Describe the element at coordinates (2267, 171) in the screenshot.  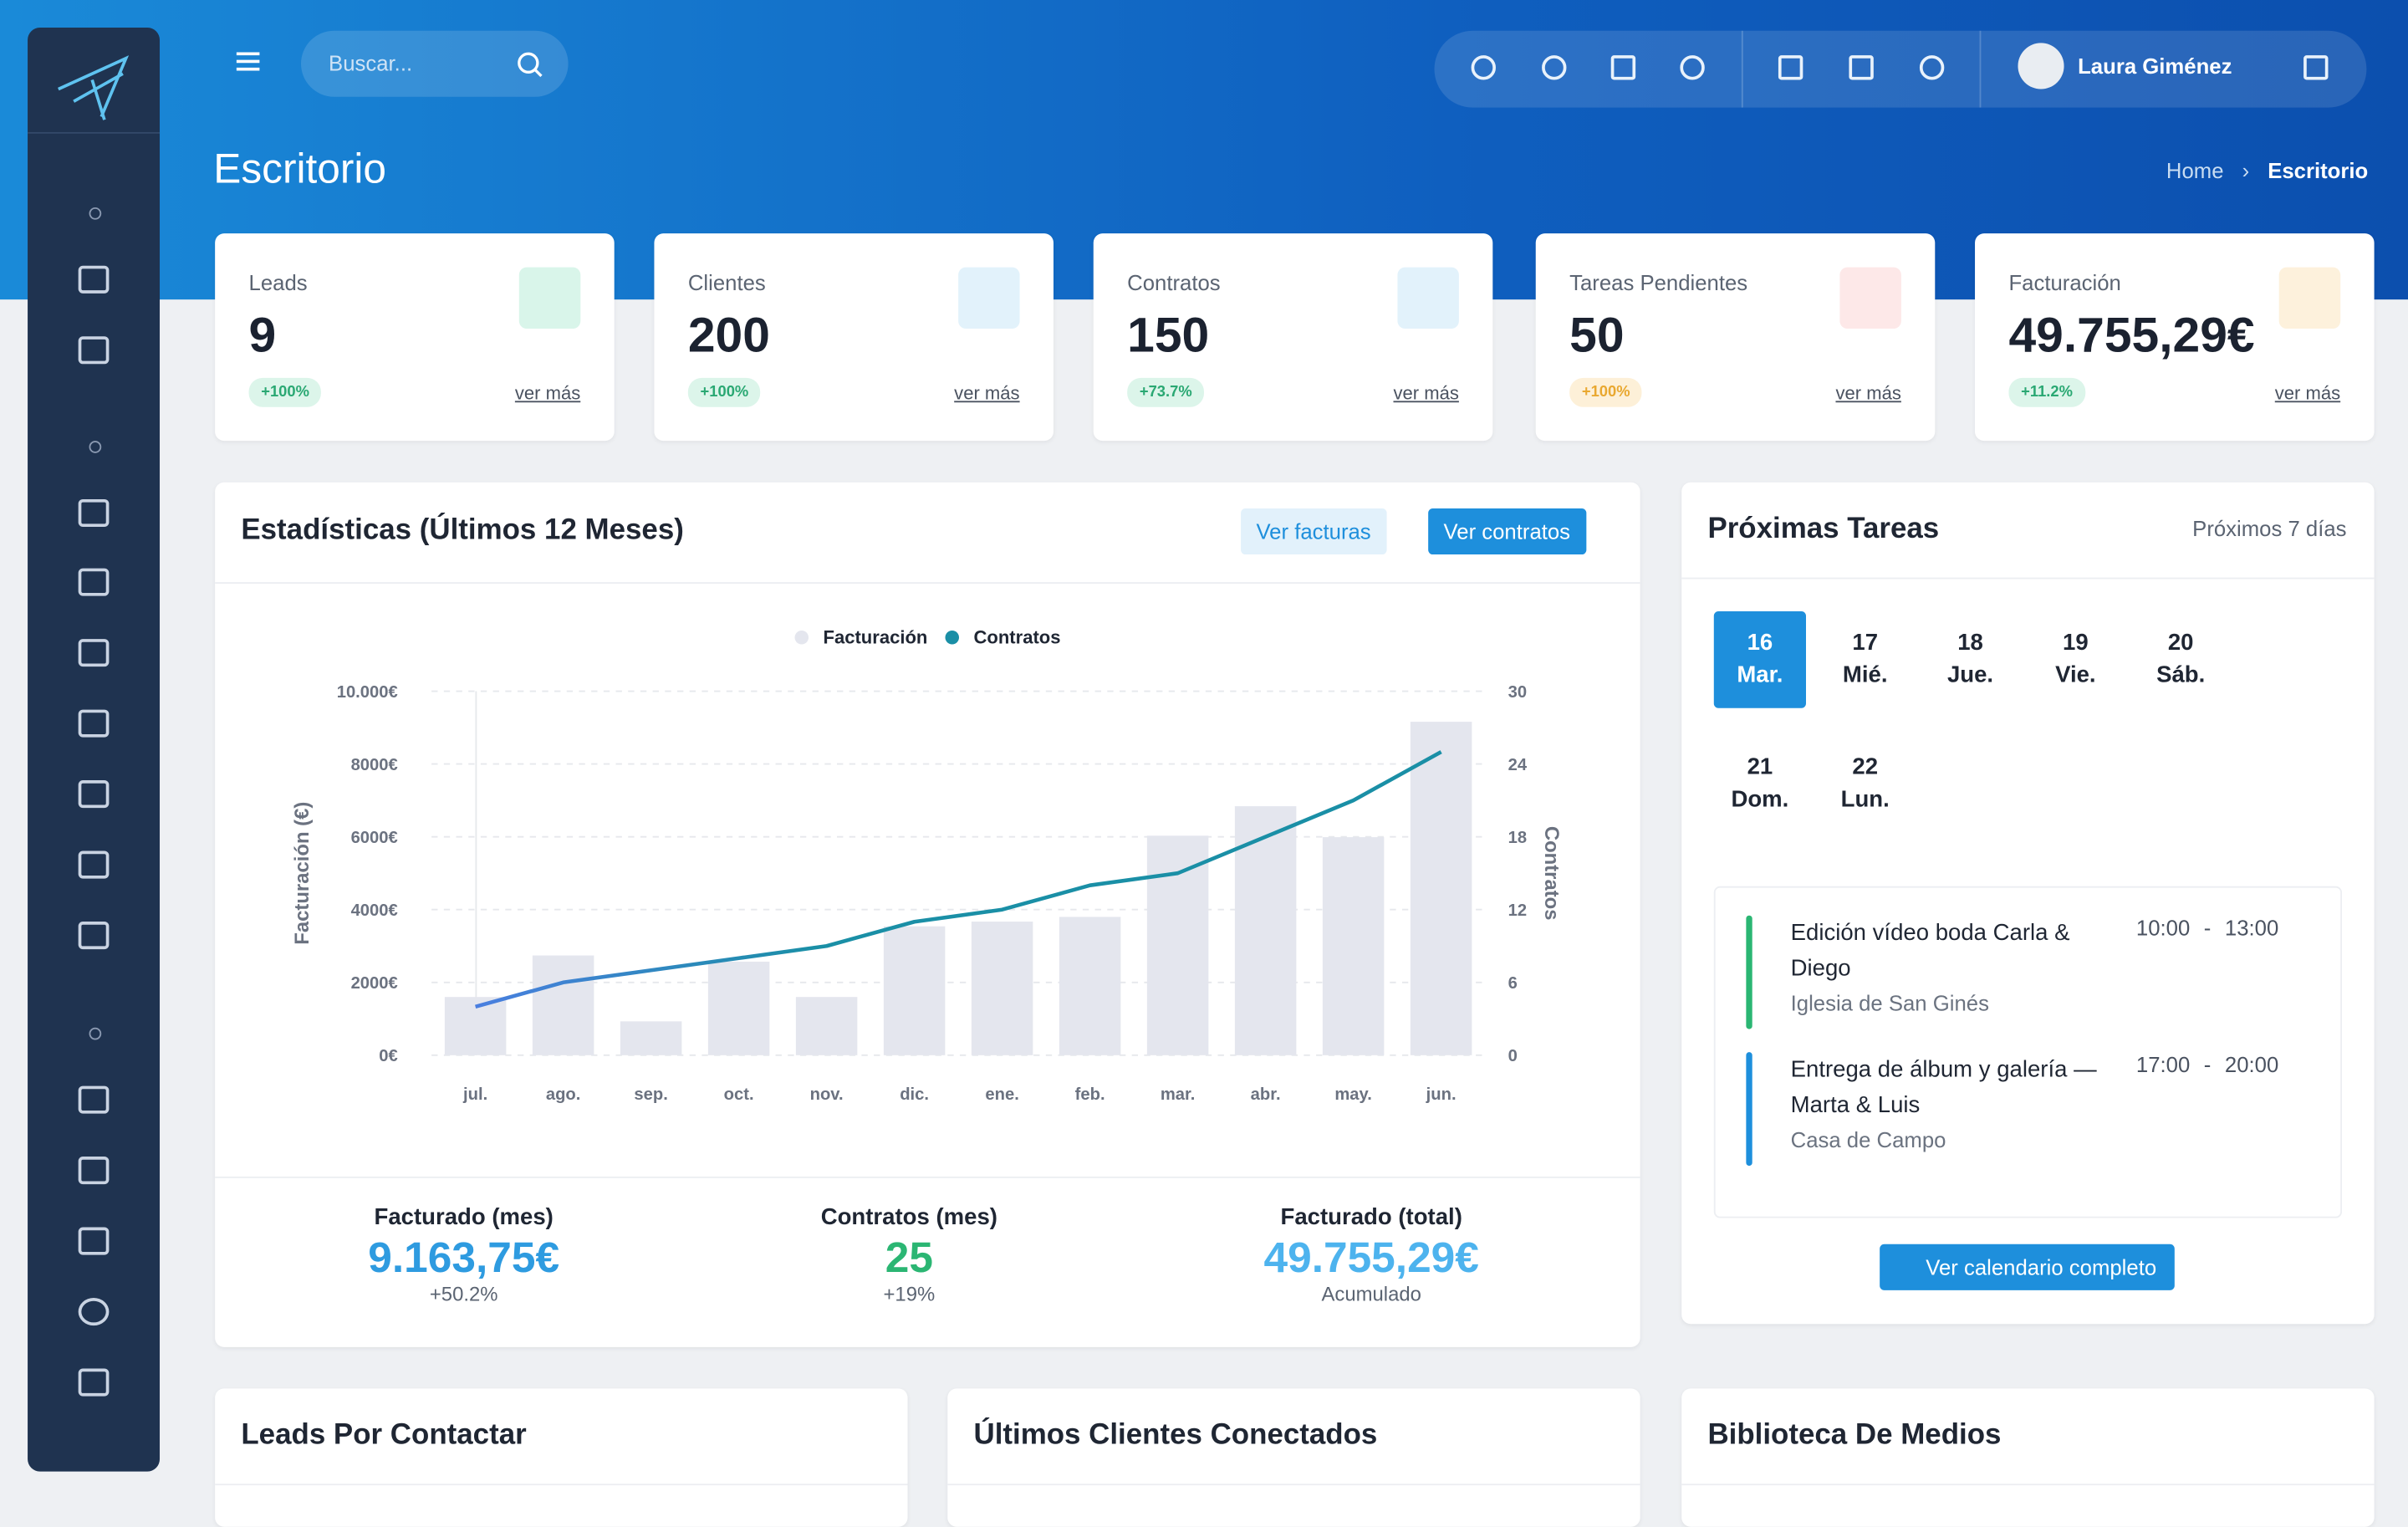
I see `breadcrumb: Home › Escritorio` at that location.